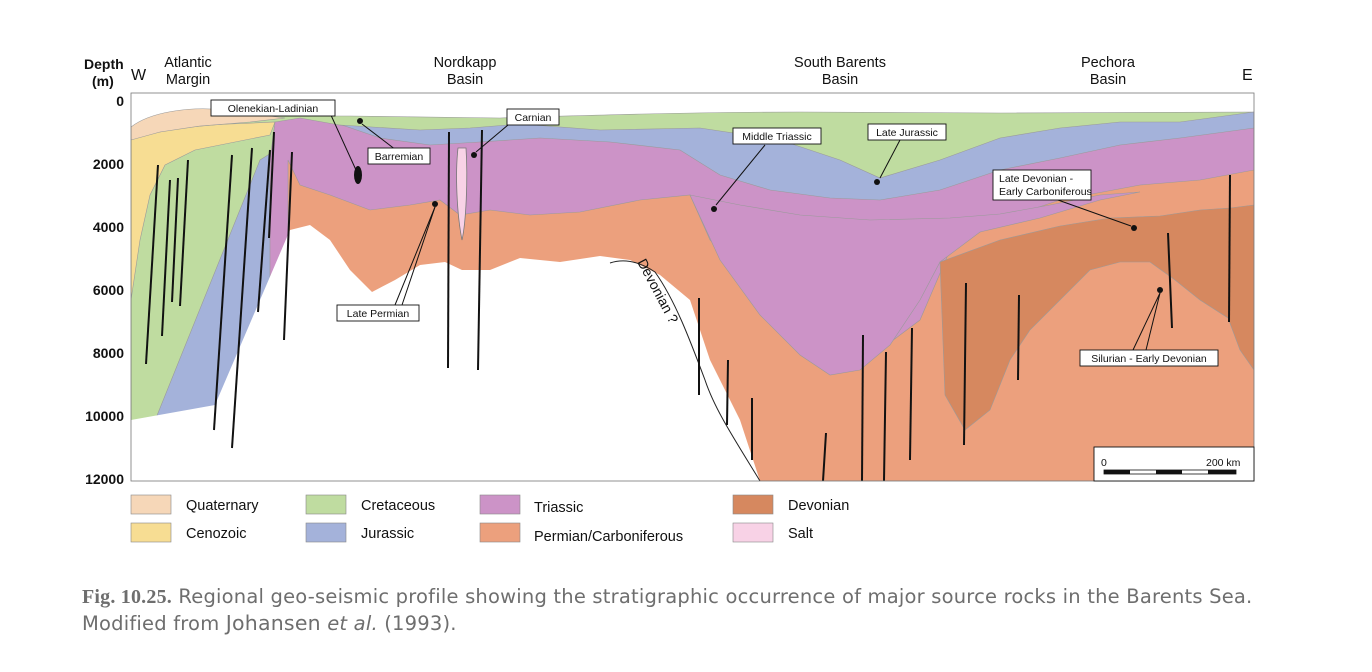 This screenshot has width=1372, height=672. I want to click on layer-devonian, so click(1096, 317).